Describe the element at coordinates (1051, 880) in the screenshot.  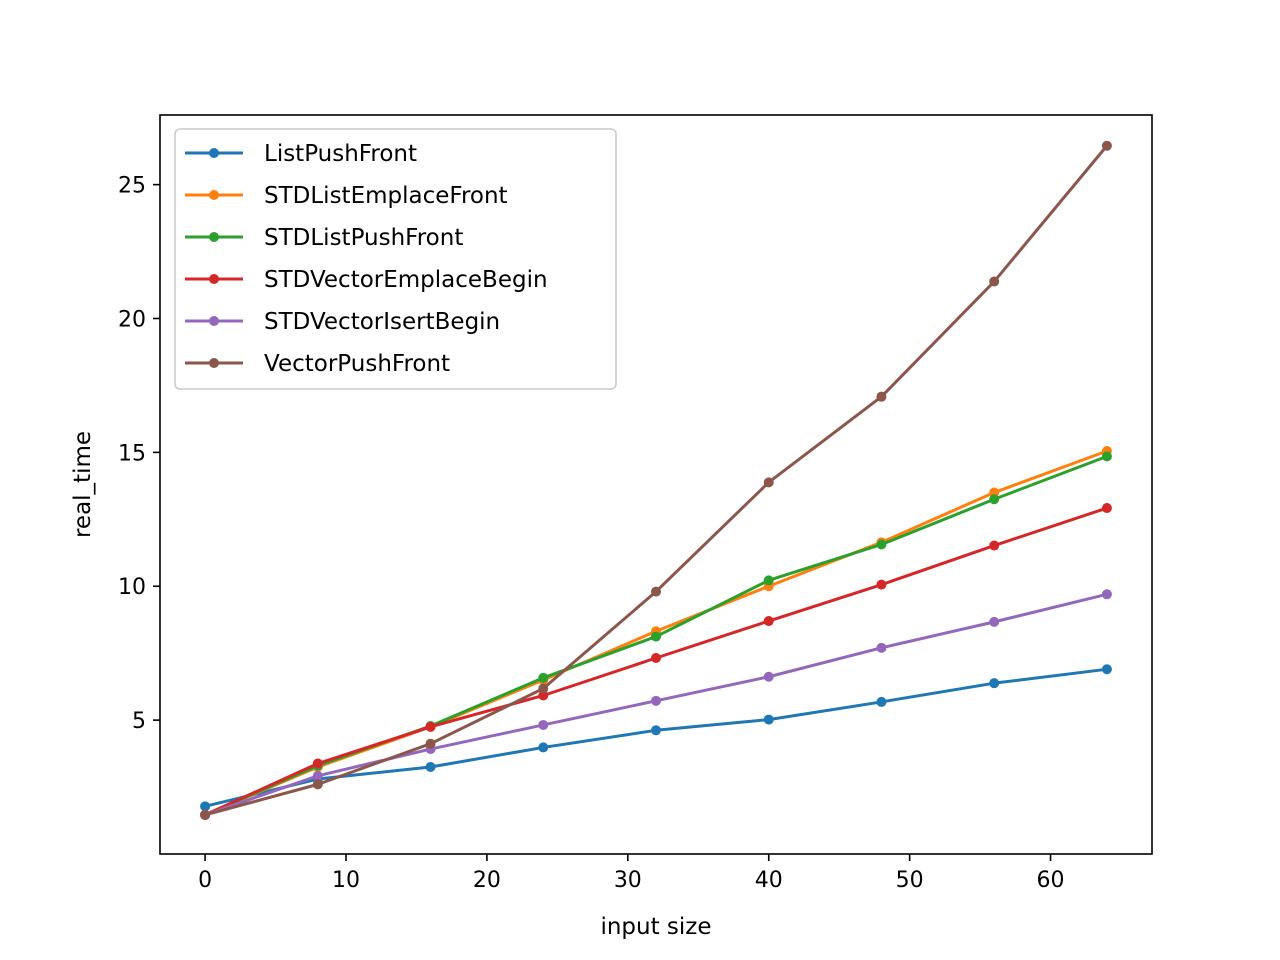
I see `x-tick-label: 60` at that location.